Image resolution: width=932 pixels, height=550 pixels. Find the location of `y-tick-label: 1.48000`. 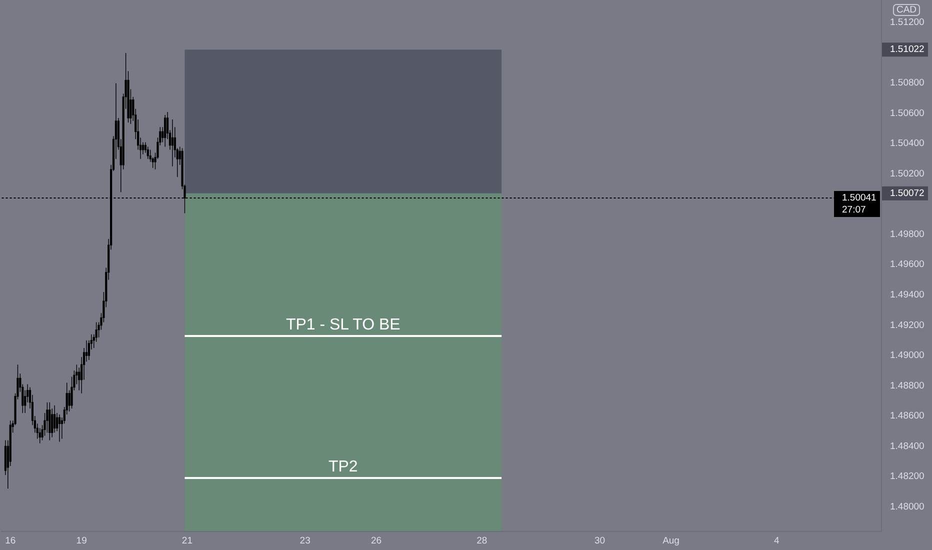

y-tick-label: 1.48000 is located at coordinates (907, 506).